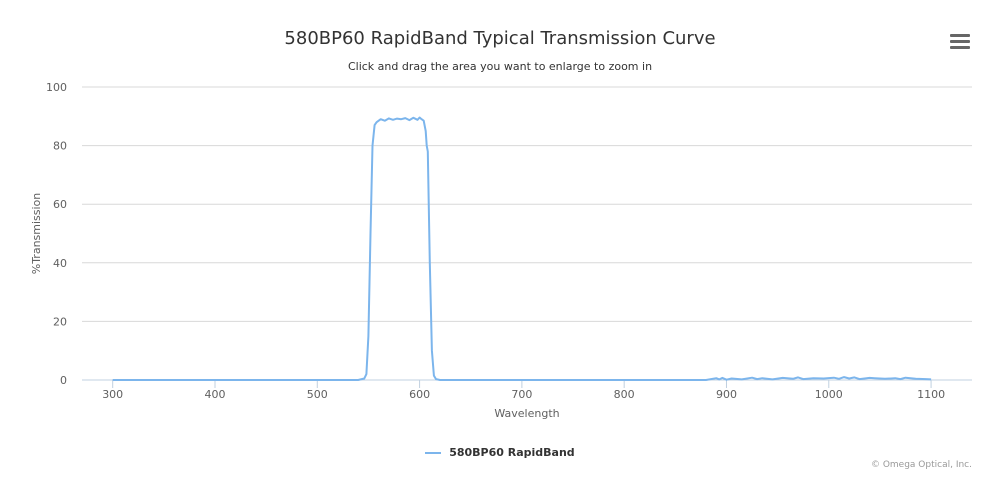  Describe the element at coordinates (60, 321) in the screenshot. I see `y-tick-label: 20` at that location.